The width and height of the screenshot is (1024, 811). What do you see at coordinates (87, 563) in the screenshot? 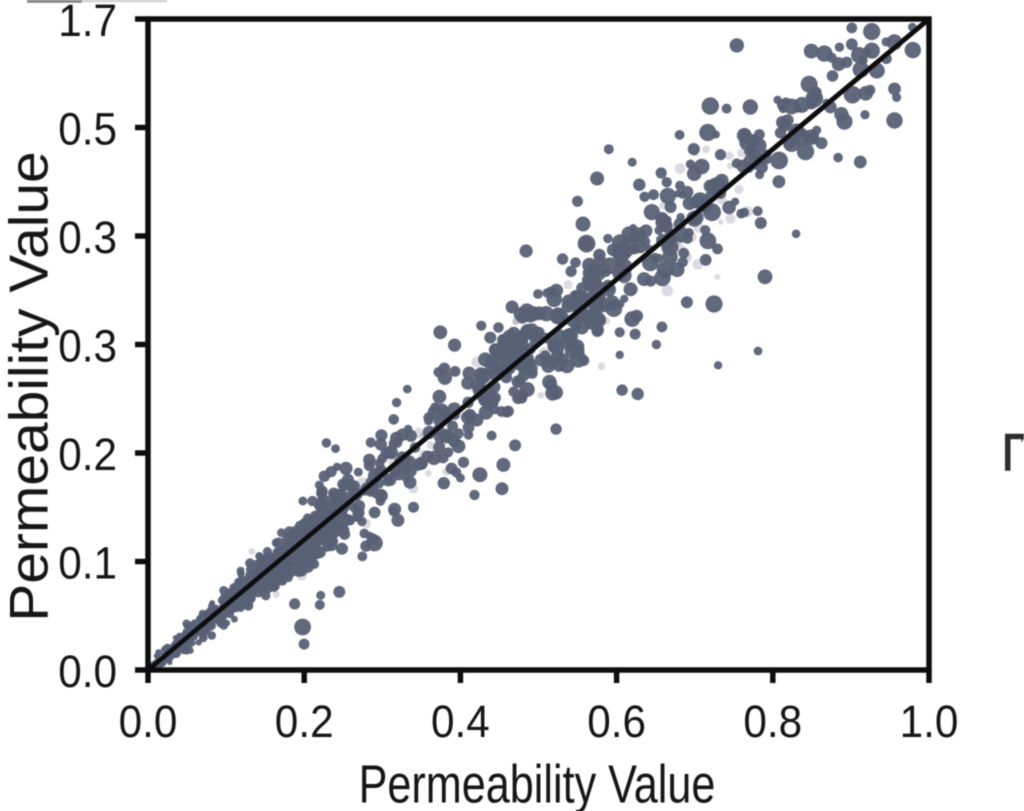
I see `svg-text: 0.1` at bounding box center [87, 563].